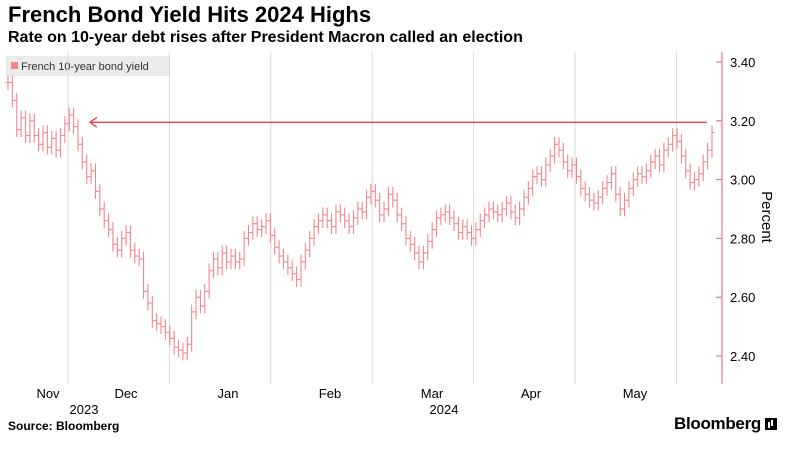 The image size is (797, 463). What do you see at coordinates (742, 121) in the screenshot?
I see `y-tick-label: 3.20` at bounding box center [742, 121].